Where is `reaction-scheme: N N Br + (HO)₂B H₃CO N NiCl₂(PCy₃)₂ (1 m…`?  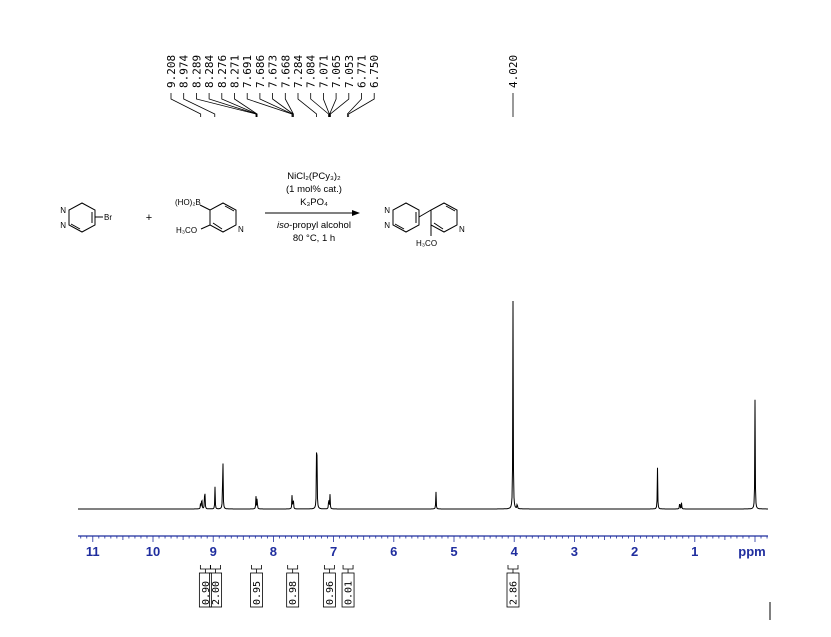
reaction-scheme: N N Br + (HO)₂B H₃CO N NiCl₂(PCy₃)₂ (1 m… is located at coordinates (262, 209).